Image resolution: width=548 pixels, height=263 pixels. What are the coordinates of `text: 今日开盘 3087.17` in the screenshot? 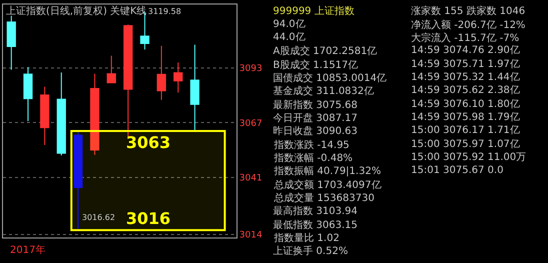 It's located at (315, 118).